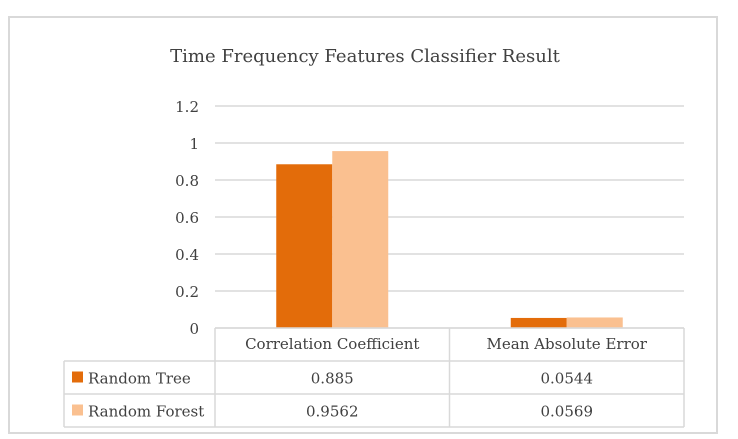 The image size is (738, 439). I want to click on y-axis-ticks: 0 0.2 0.4 0.6 0.8 1 1.2, so click(187, 218).